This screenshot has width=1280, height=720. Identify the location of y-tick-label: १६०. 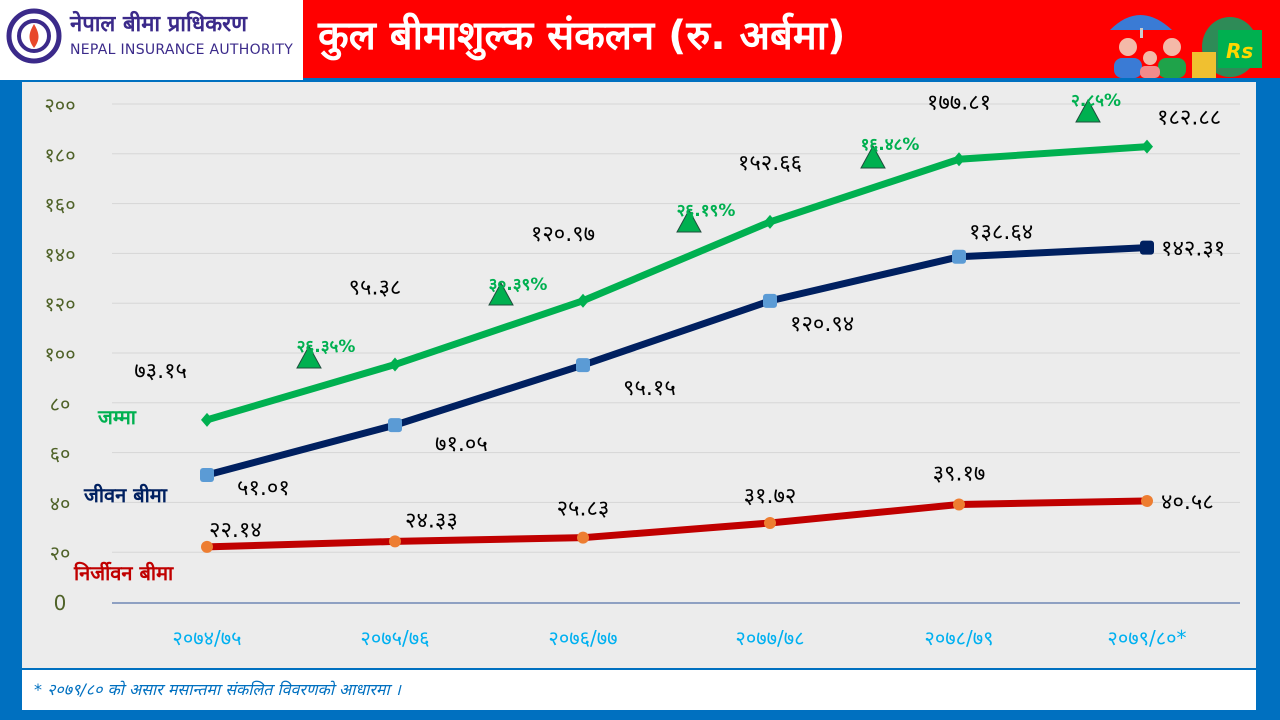
(59, 205).